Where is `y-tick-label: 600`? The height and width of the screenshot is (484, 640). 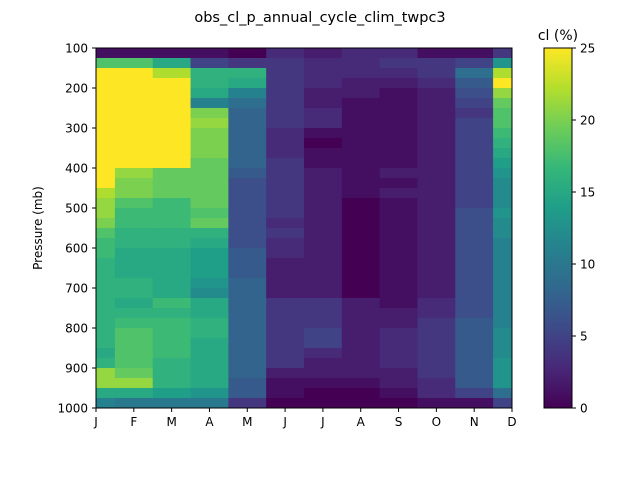 y-tick-label: 600 is located at coordinates (76, 249).